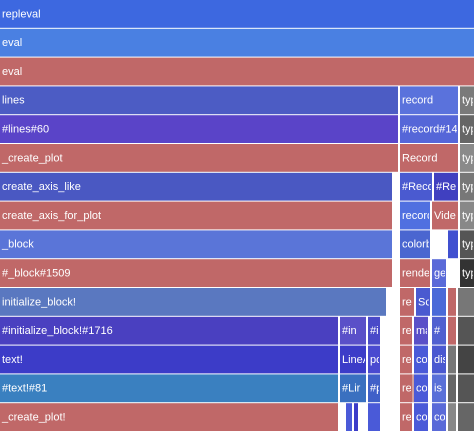 This screenshot has width=474, height=432. I want to click on frame: Sc, so click(423, 302).